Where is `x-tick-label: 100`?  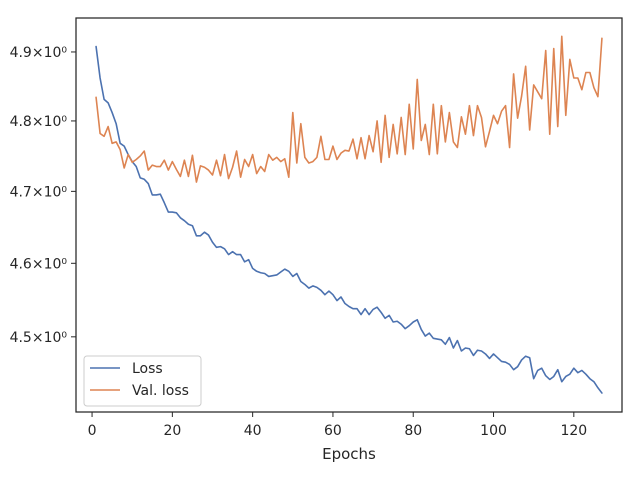 x-tick-label: 100 is located at coordinates (493, 431).